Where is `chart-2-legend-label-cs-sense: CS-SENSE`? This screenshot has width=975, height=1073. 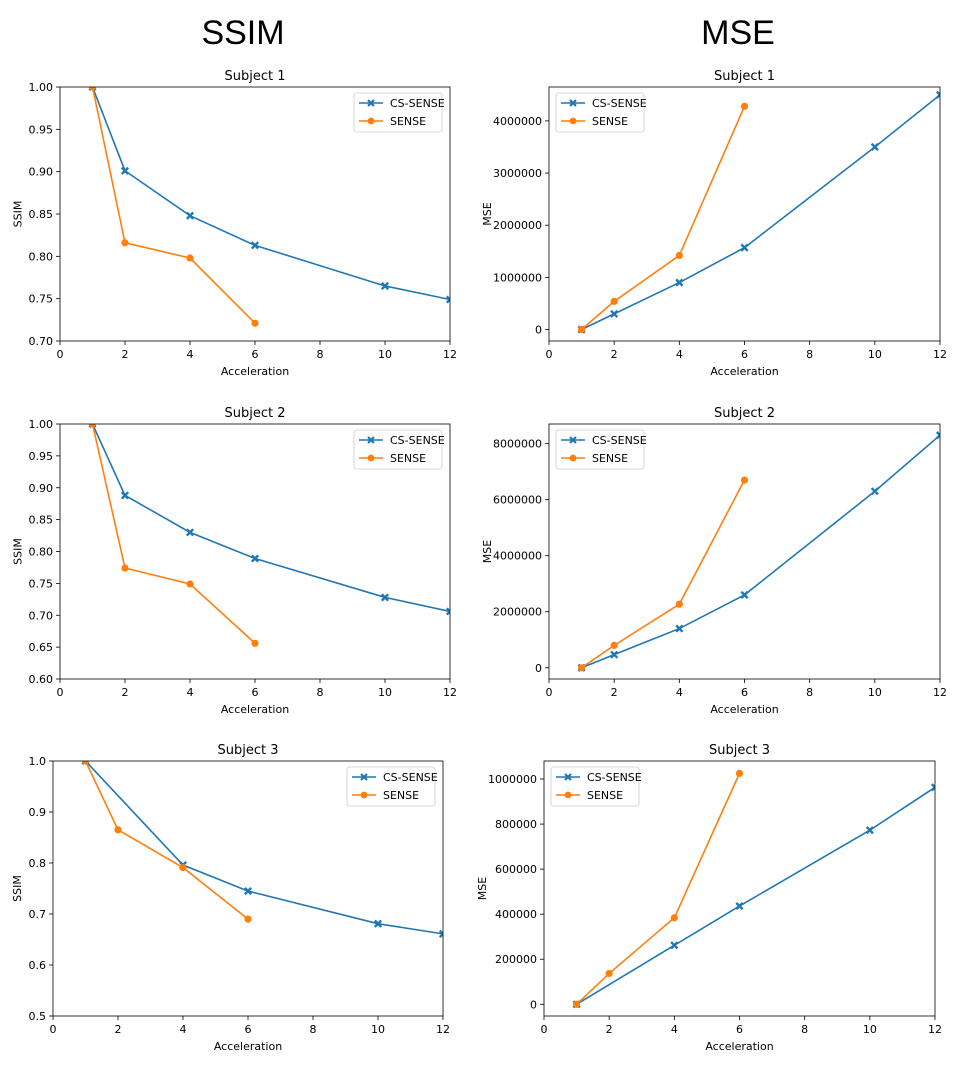 chart-2-legend-label-cs-sense: CS-SENSE is located at coordinates (619, 103).